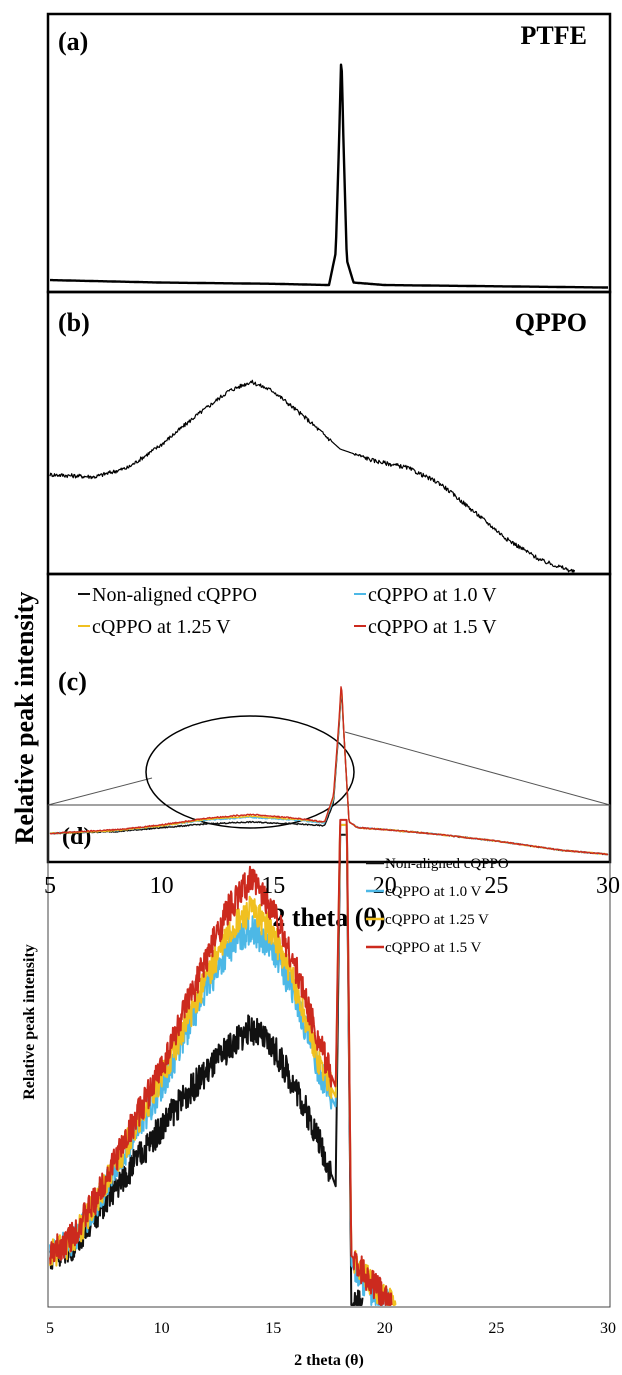  What do you see at coordinates (332, 886) in the screenshot?
I see `panel-c-tick-labels: 5 10 15 20 25 30` at bounding box center [332, 886].